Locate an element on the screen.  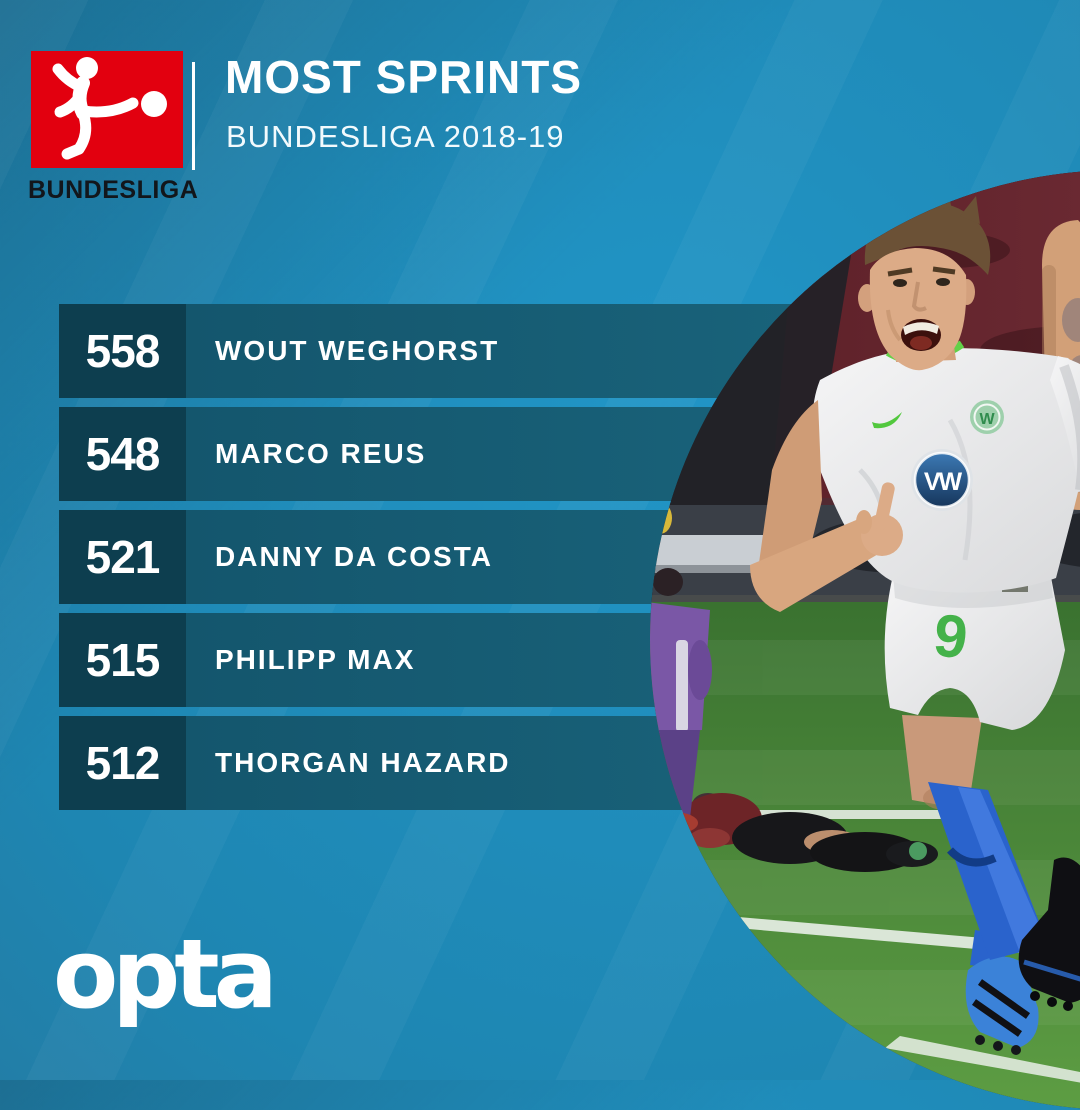
sprints-value: 558 is located at coordinates (122, 351).